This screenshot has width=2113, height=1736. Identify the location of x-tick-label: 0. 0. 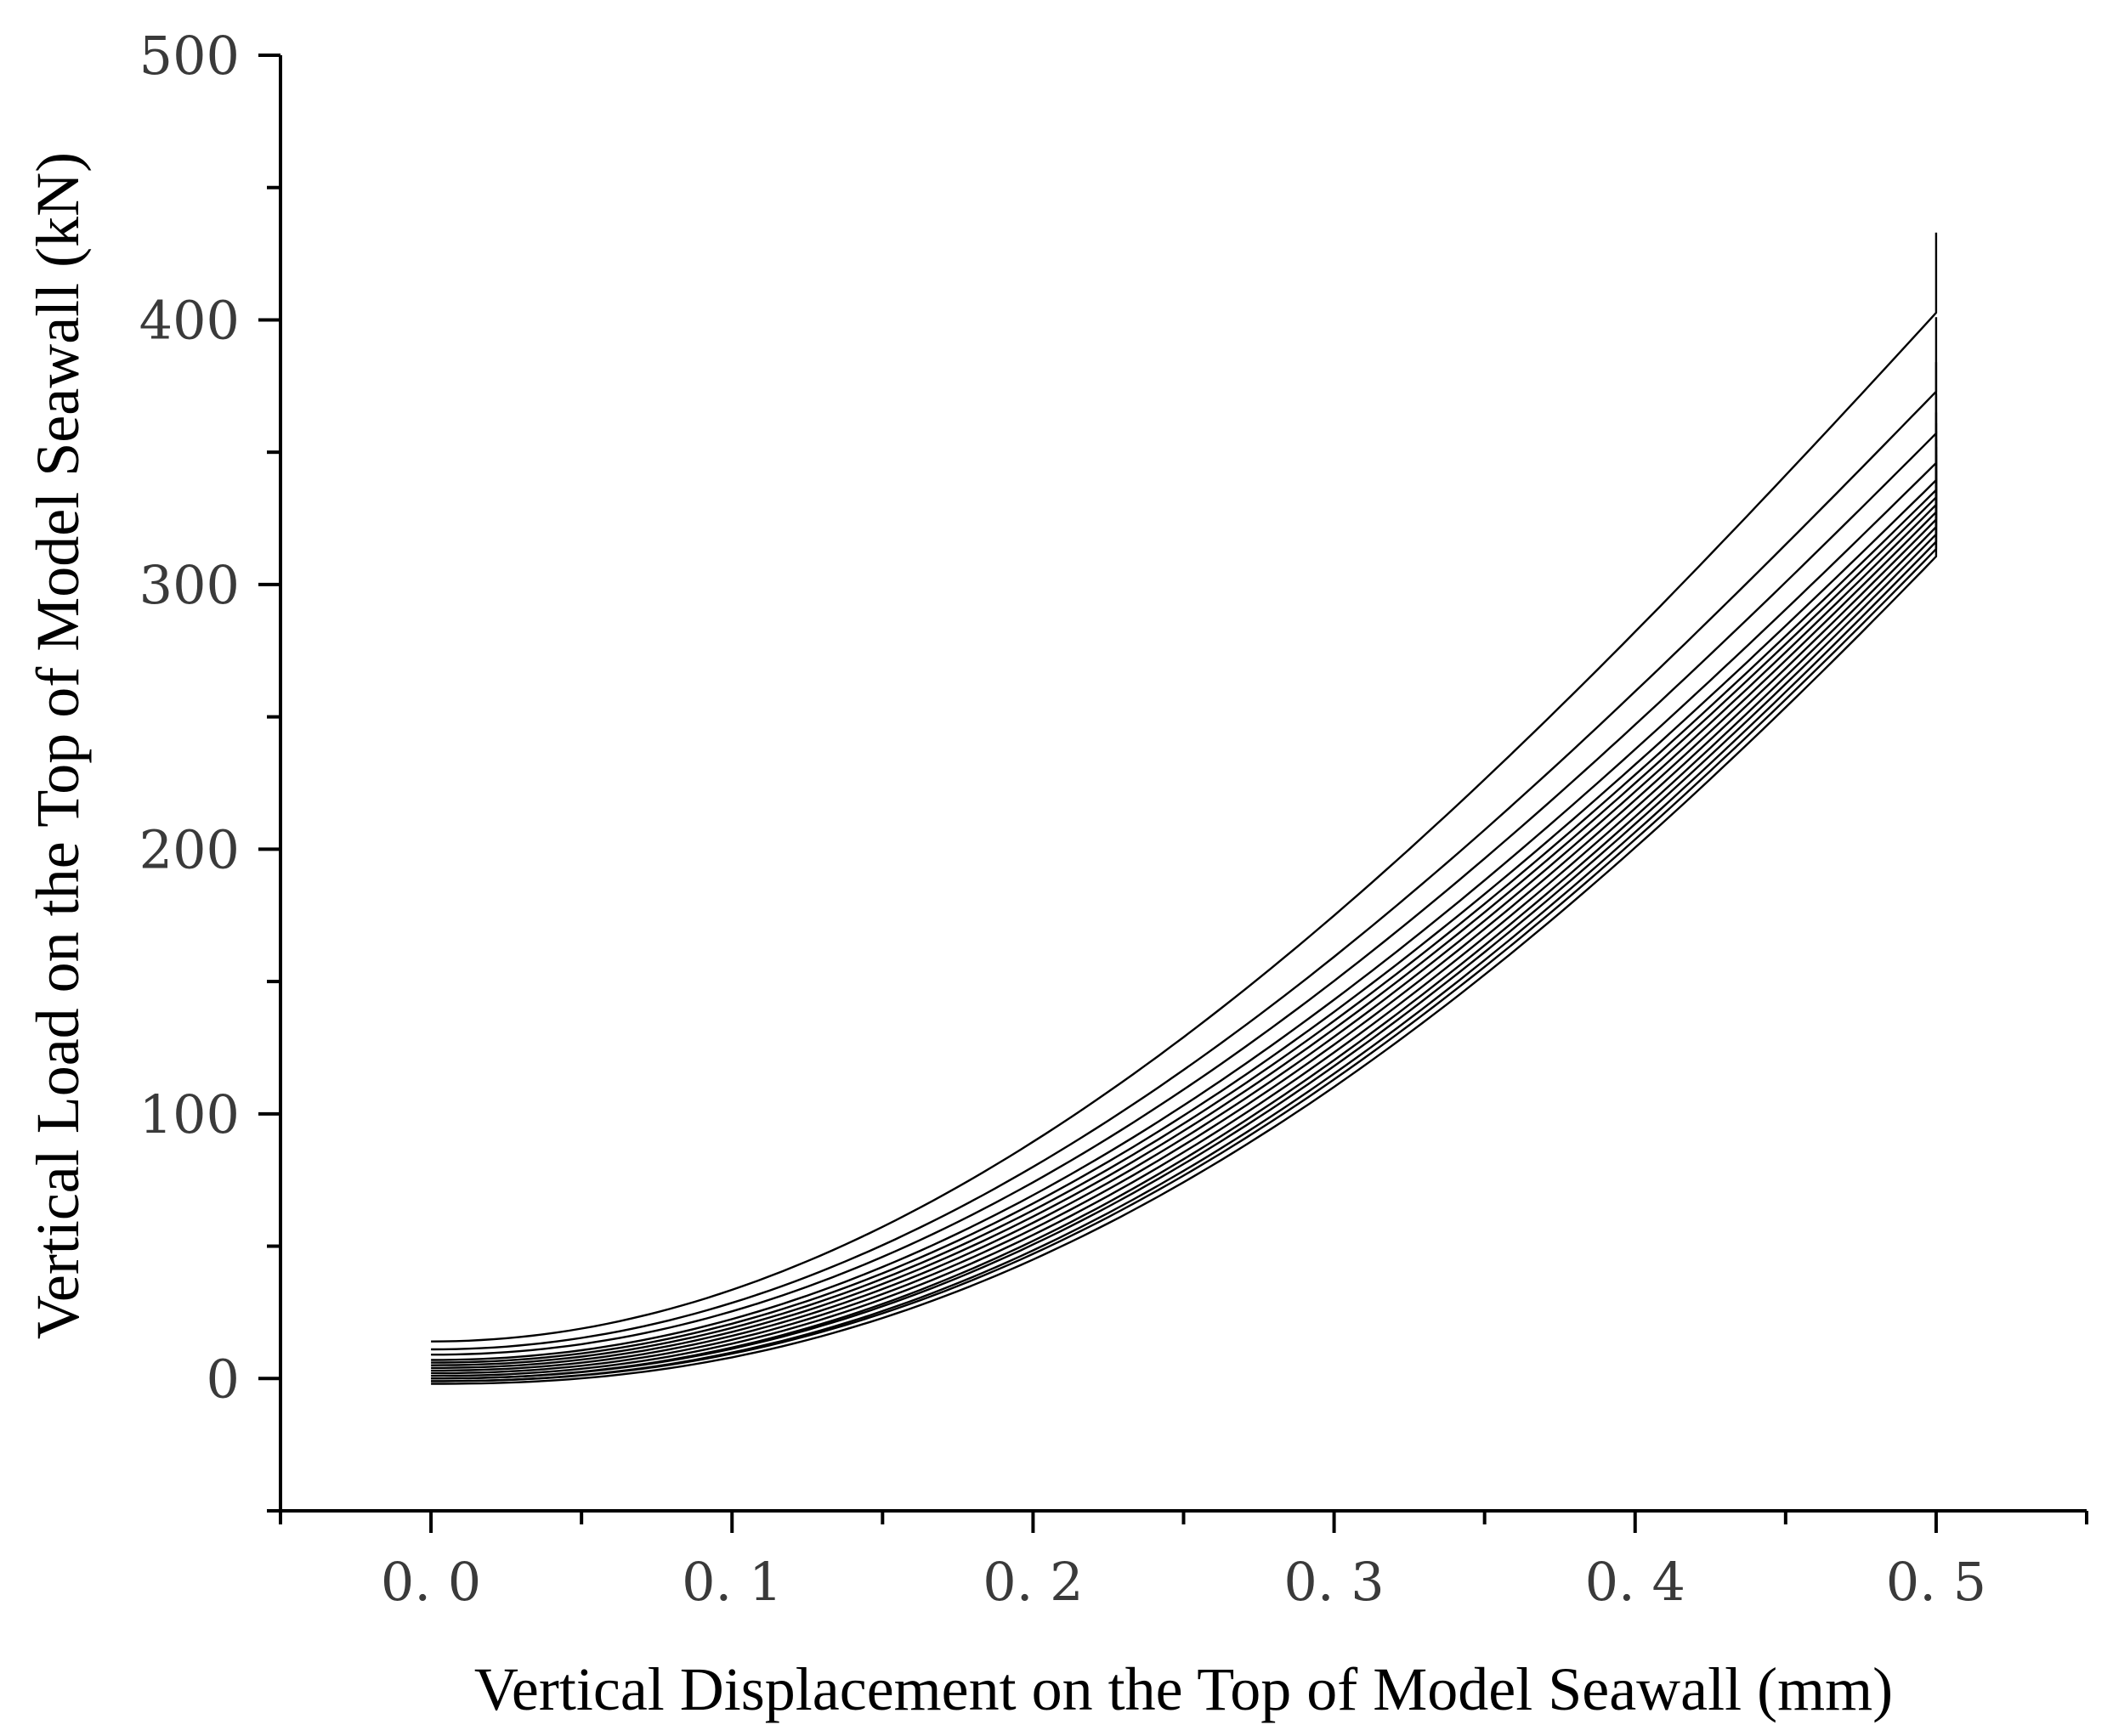
(431, 1582).